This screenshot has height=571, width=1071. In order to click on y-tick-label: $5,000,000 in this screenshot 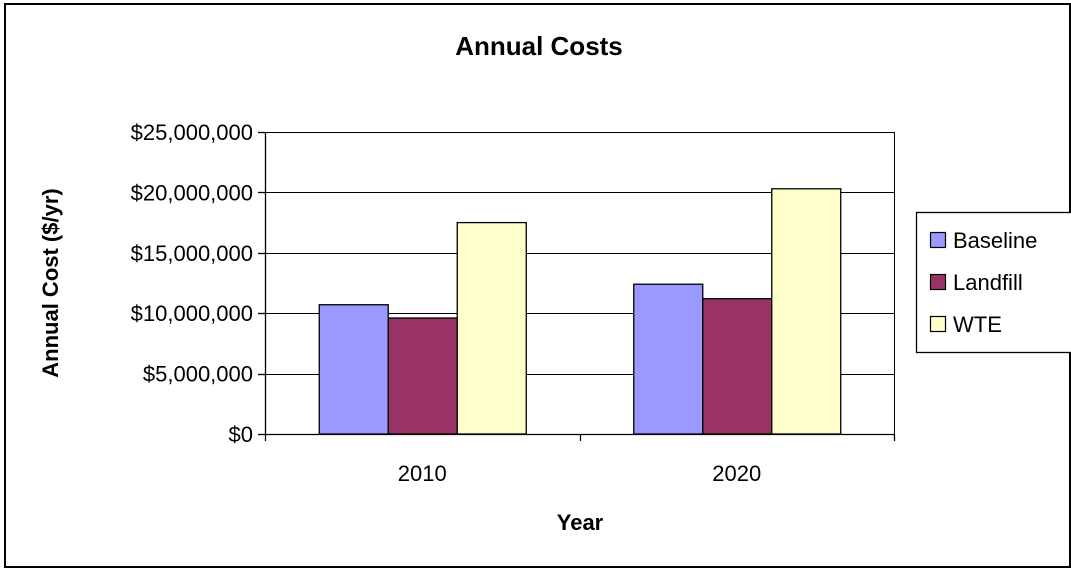, I will do `click(198, 374)`.